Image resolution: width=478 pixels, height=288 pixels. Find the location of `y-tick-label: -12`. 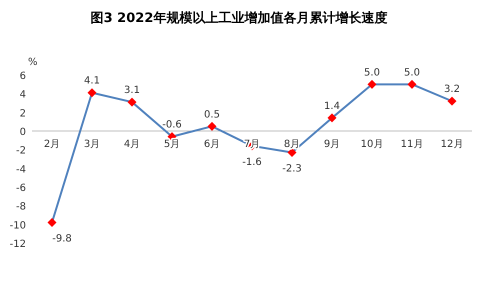

y-tick-label: -12 is located at coordinates (18, 244).